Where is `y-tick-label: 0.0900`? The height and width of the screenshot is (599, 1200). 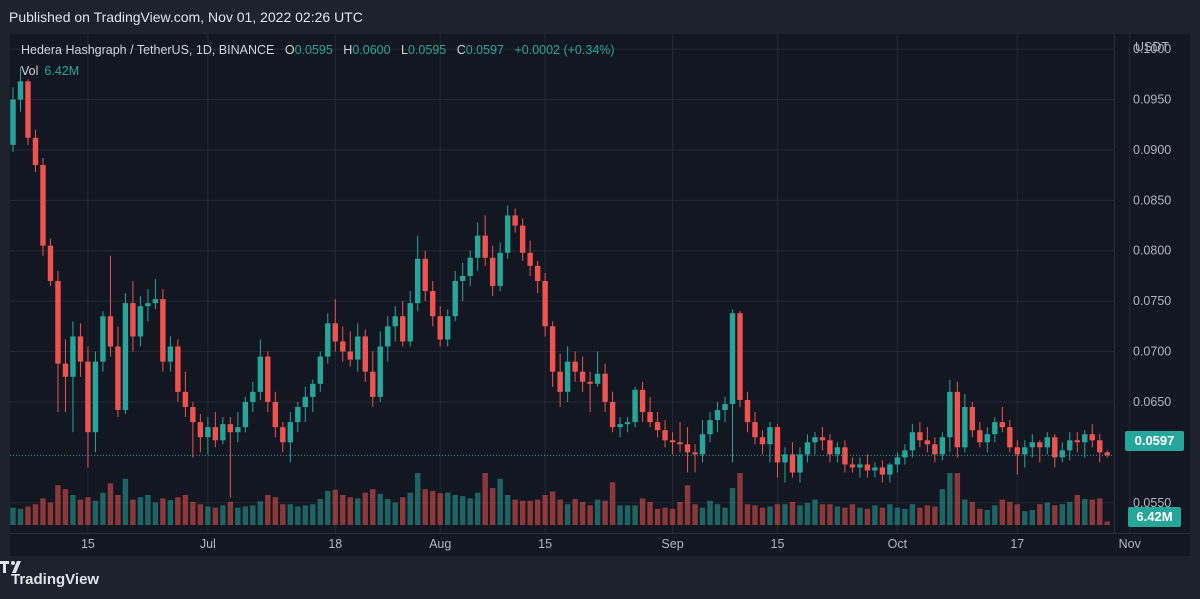 y-tick-label: 0.0900 is located at coordinates (1152, 150).